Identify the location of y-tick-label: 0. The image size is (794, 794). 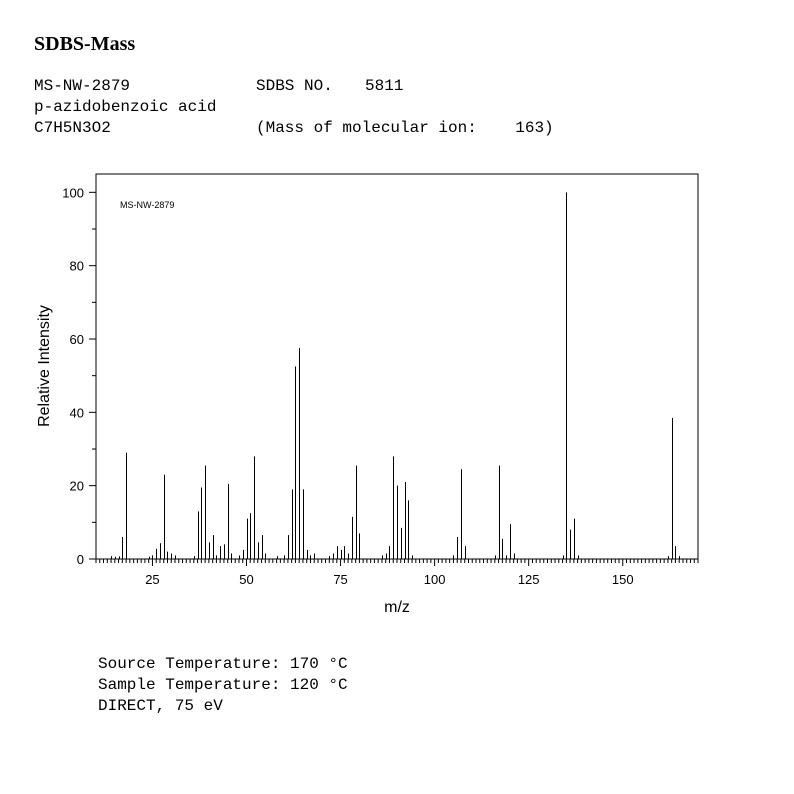
(80, 559).